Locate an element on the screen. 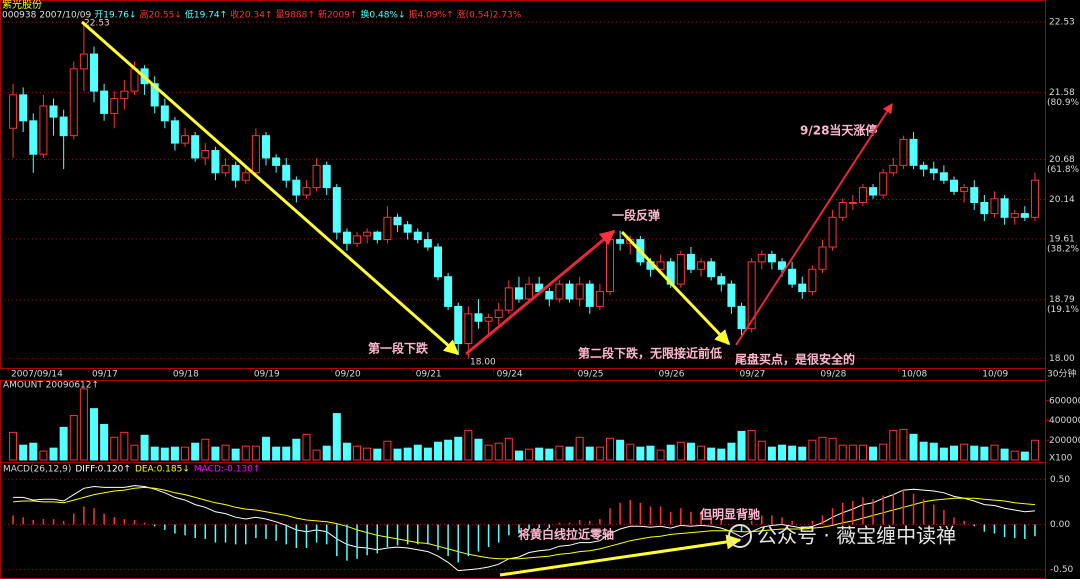  x-tick-label: 10/08 is located at coordinates (914, 375).